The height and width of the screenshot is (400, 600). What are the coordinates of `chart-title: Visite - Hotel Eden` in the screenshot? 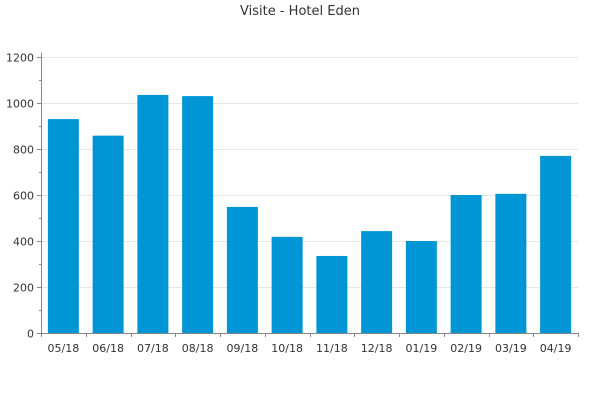 It's located at (300, 11).